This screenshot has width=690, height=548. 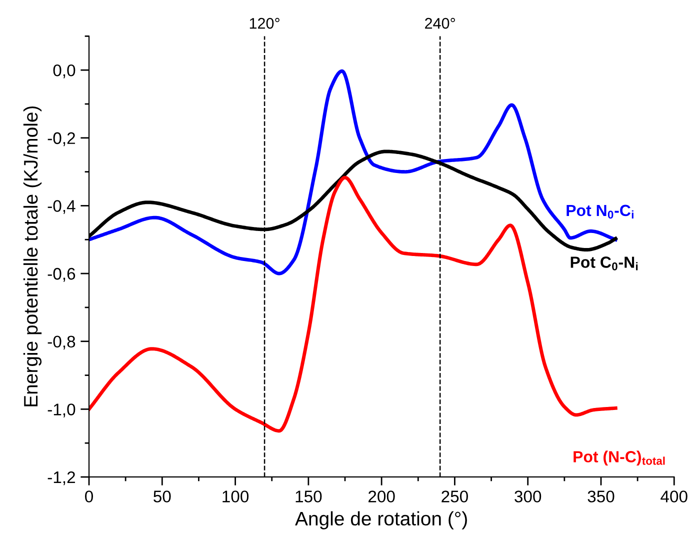 I want to click on y-tick-label: -0,4, so click(x=62, y=207).